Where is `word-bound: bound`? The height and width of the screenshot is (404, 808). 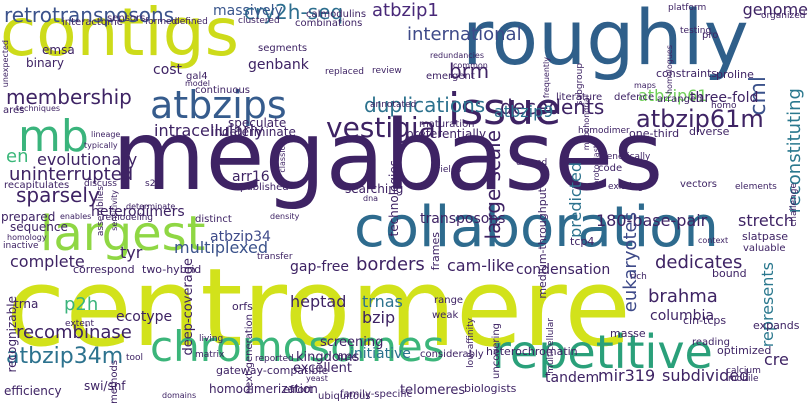 word-bound: bound is located at coordinates (729, 273).